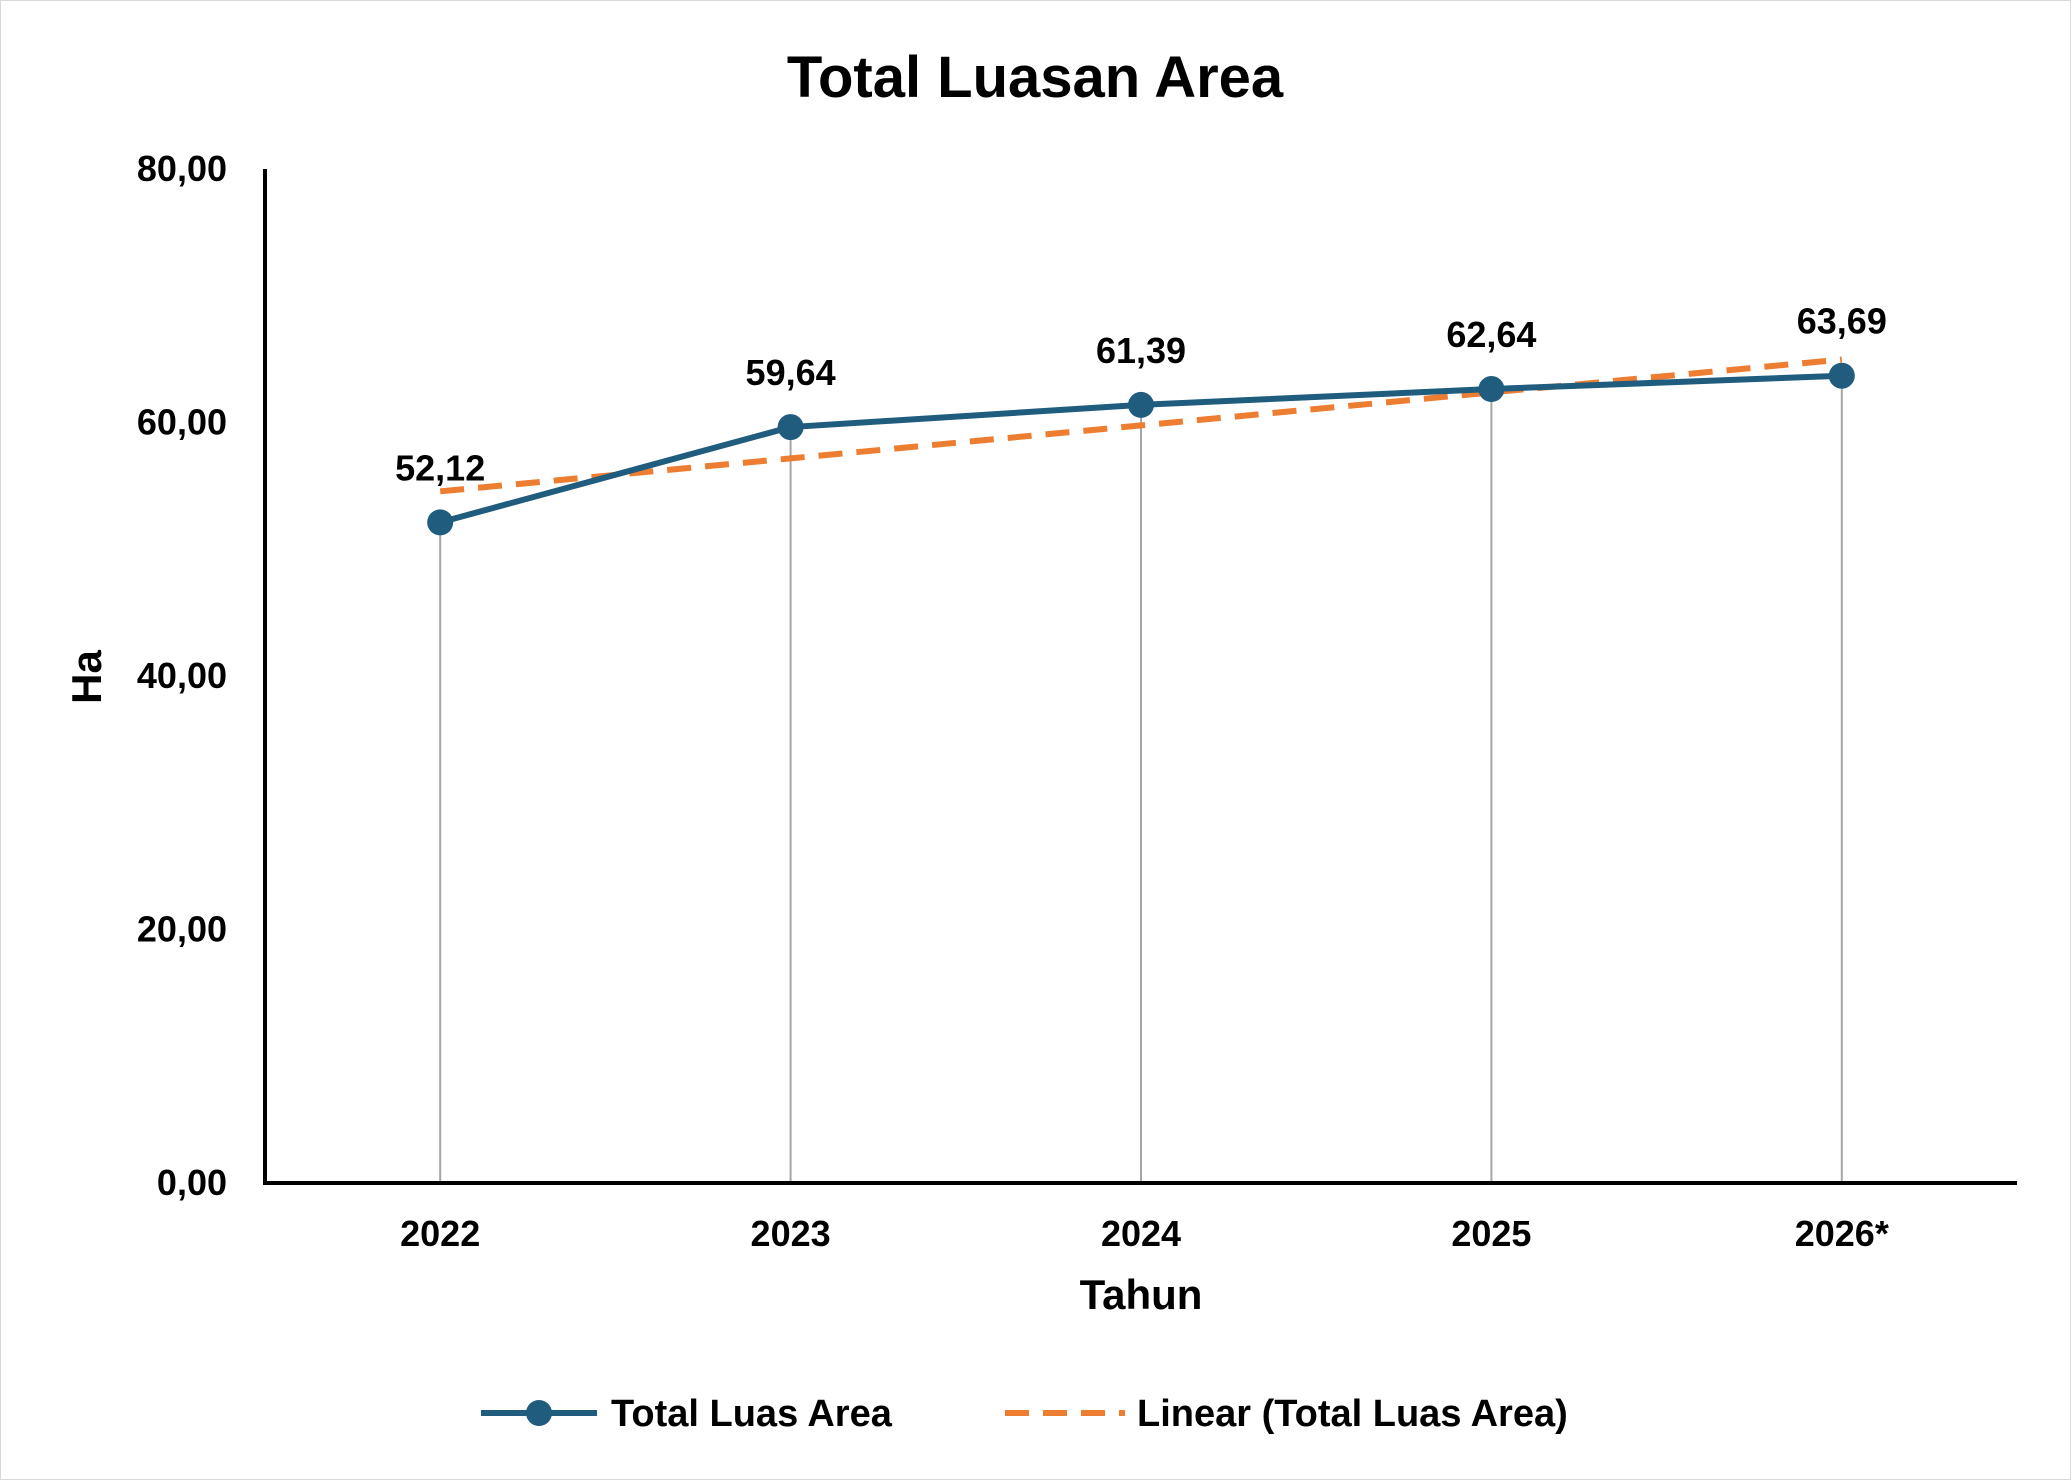 This screenshot has height=1484, width=2071. Describe the element at coordinates (440, 522) in the screenshot. I see `data-point-2022` at that location.